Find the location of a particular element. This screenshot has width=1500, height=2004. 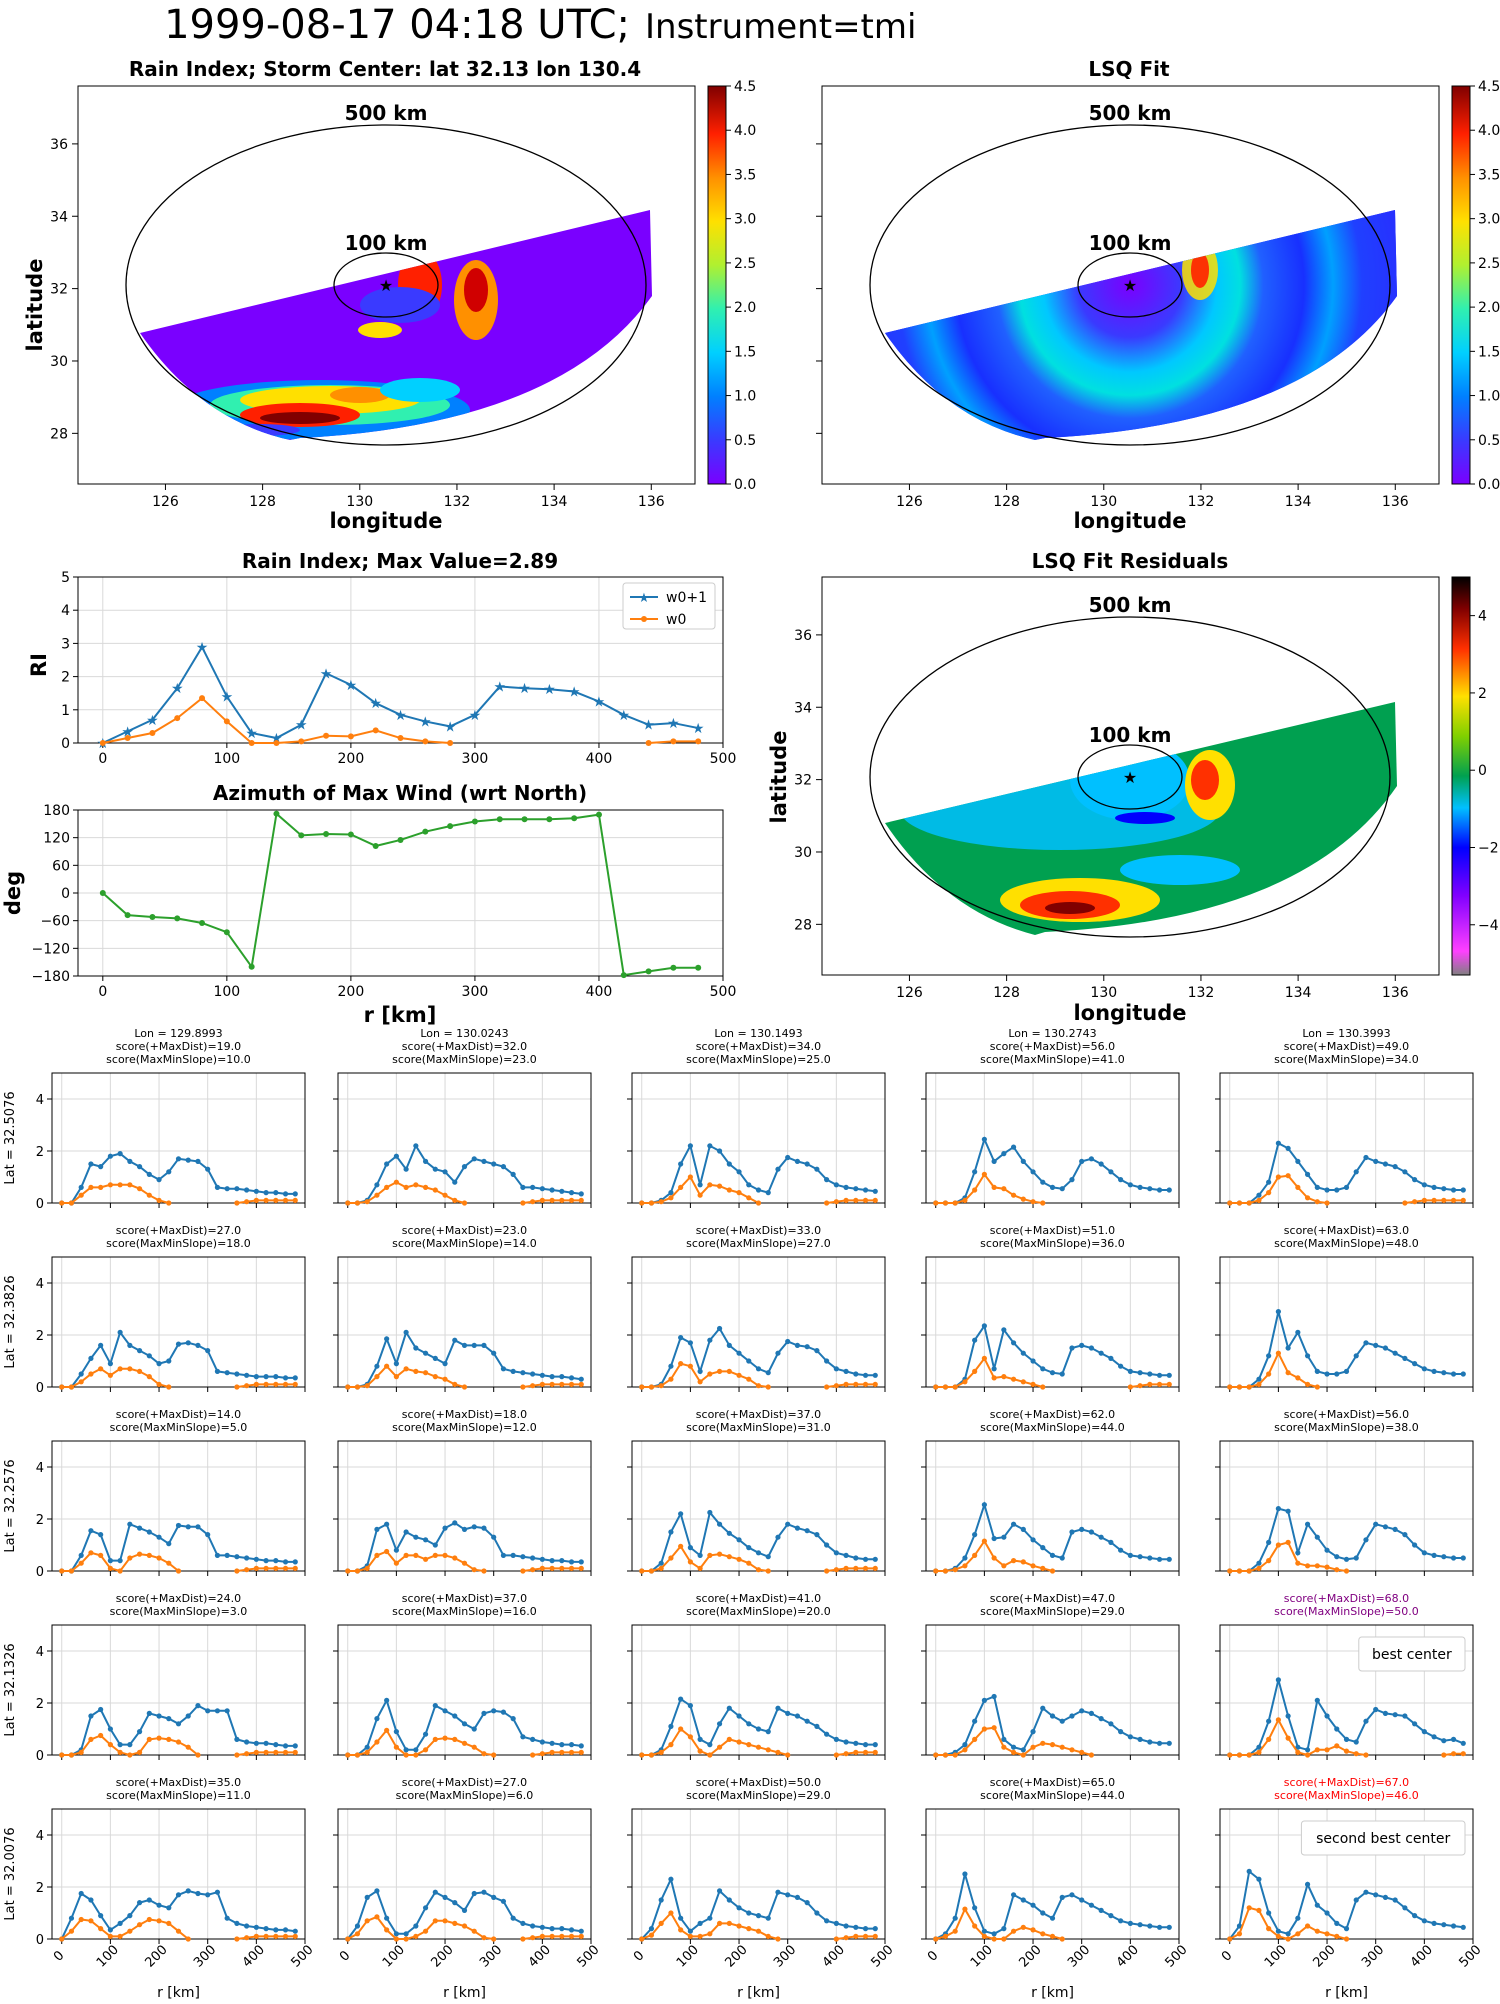

az-chart-ytick-label: 0 is located at coordinates (65, 894).